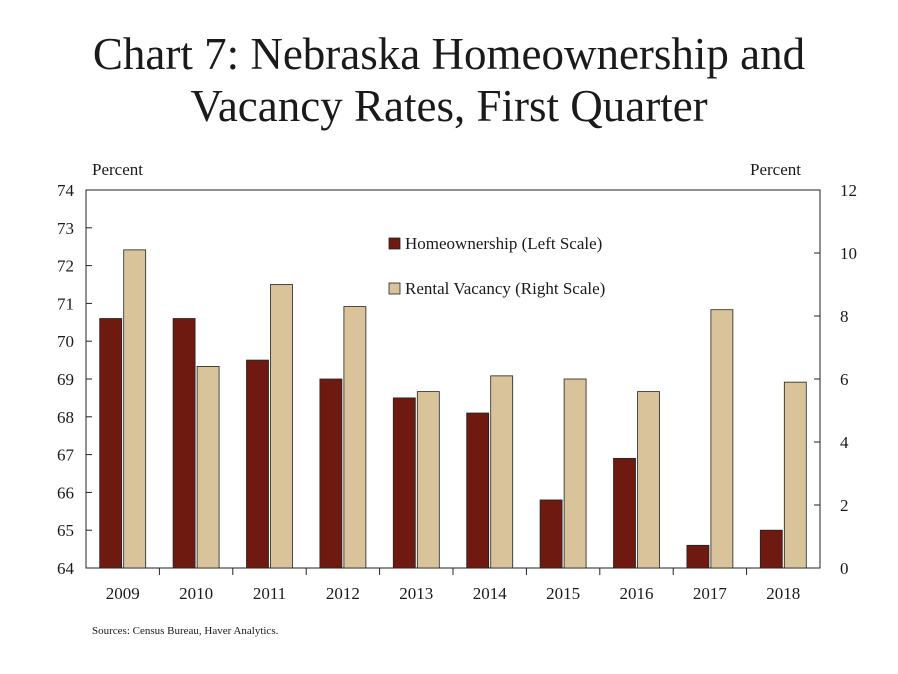  Describe the element at coordinates (449, 106) in the screenshot. I see `chart-title-line-2: Vacancy Rates, First Quarter` at that location.